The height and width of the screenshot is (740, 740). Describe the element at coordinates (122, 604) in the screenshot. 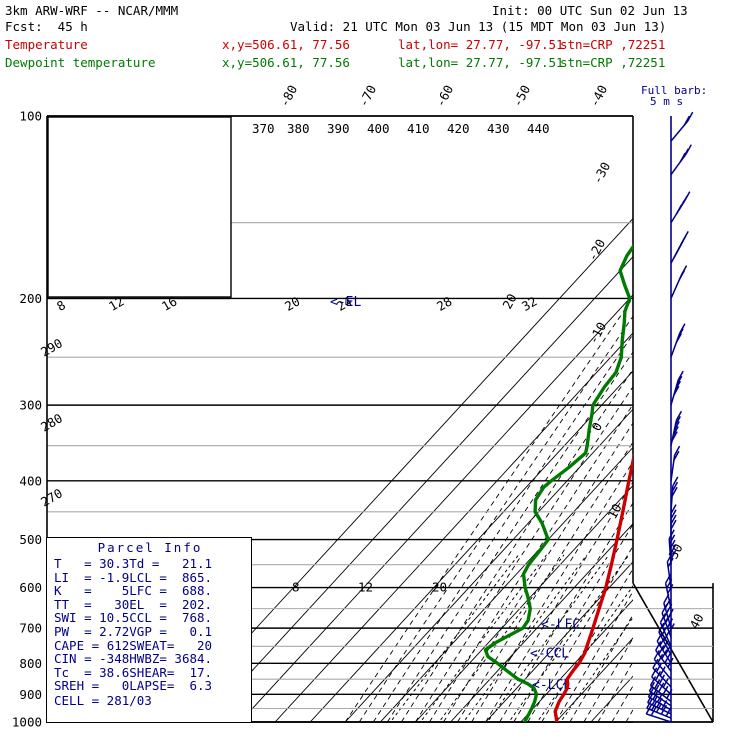

I see `parcel-cell: 30` at that location.